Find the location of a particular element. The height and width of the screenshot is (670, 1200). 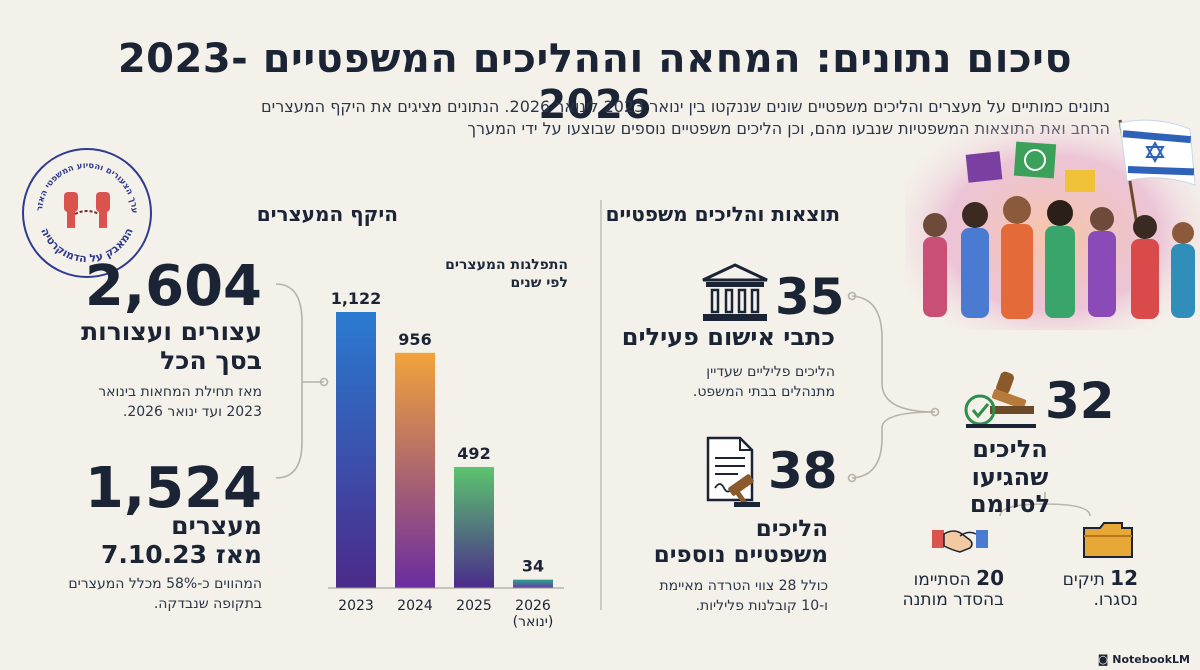

bar-2025 is located at coordinates (474, 527).